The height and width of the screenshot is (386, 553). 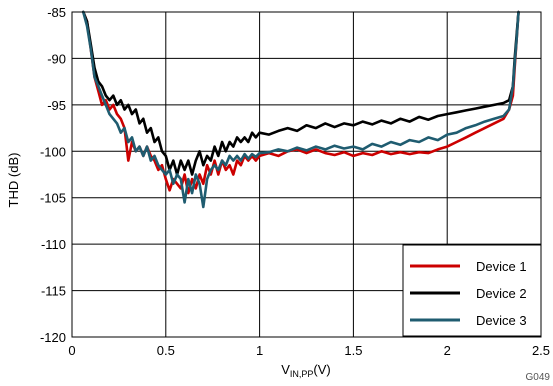 I want to click on x-axis-label: VIN,PP(V), so click(x=306, y=370).